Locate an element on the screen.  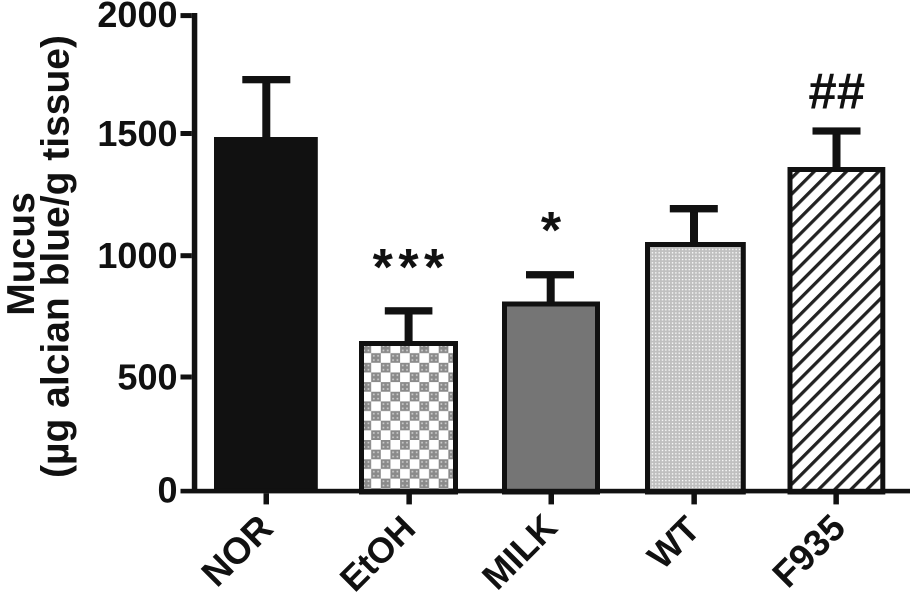
svg-text: Mucus is located at coordinates (21, 254).